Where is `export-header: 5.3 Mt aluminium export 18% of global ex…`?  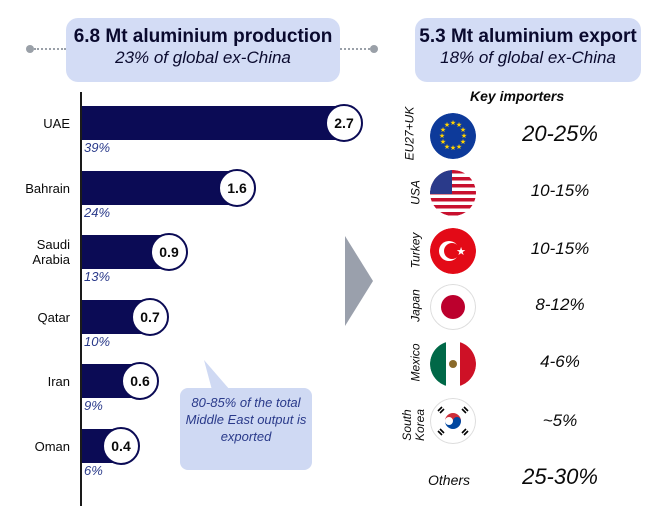
export-header: 5.3 Mt aluminium export 18% of global ex… is located at coordinates (528, 50).